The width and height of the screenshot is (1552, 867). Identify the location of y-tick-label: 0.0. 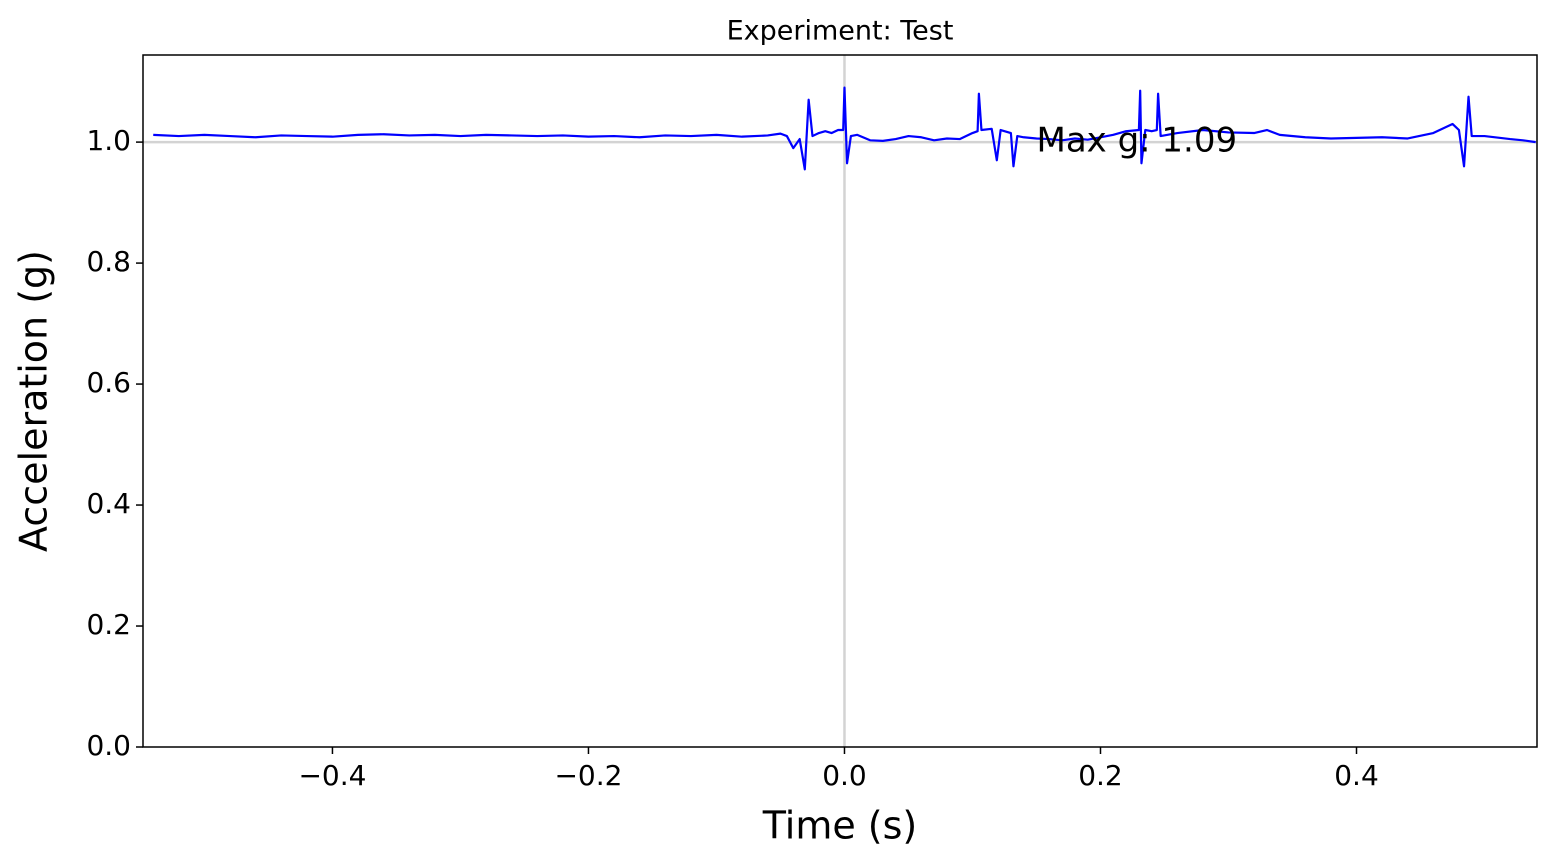
(108, 745).